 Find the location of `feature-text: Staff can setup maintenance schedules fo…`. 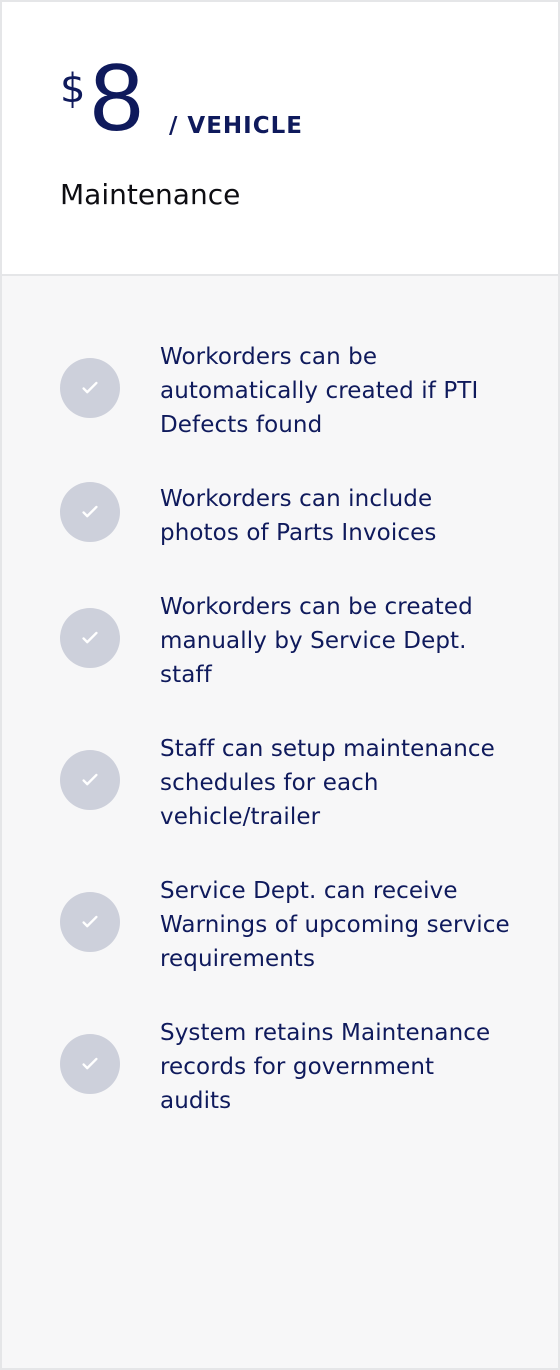

feature-text: Staff can setup maintenance schedules fo… is located at coordinates (327, 783).